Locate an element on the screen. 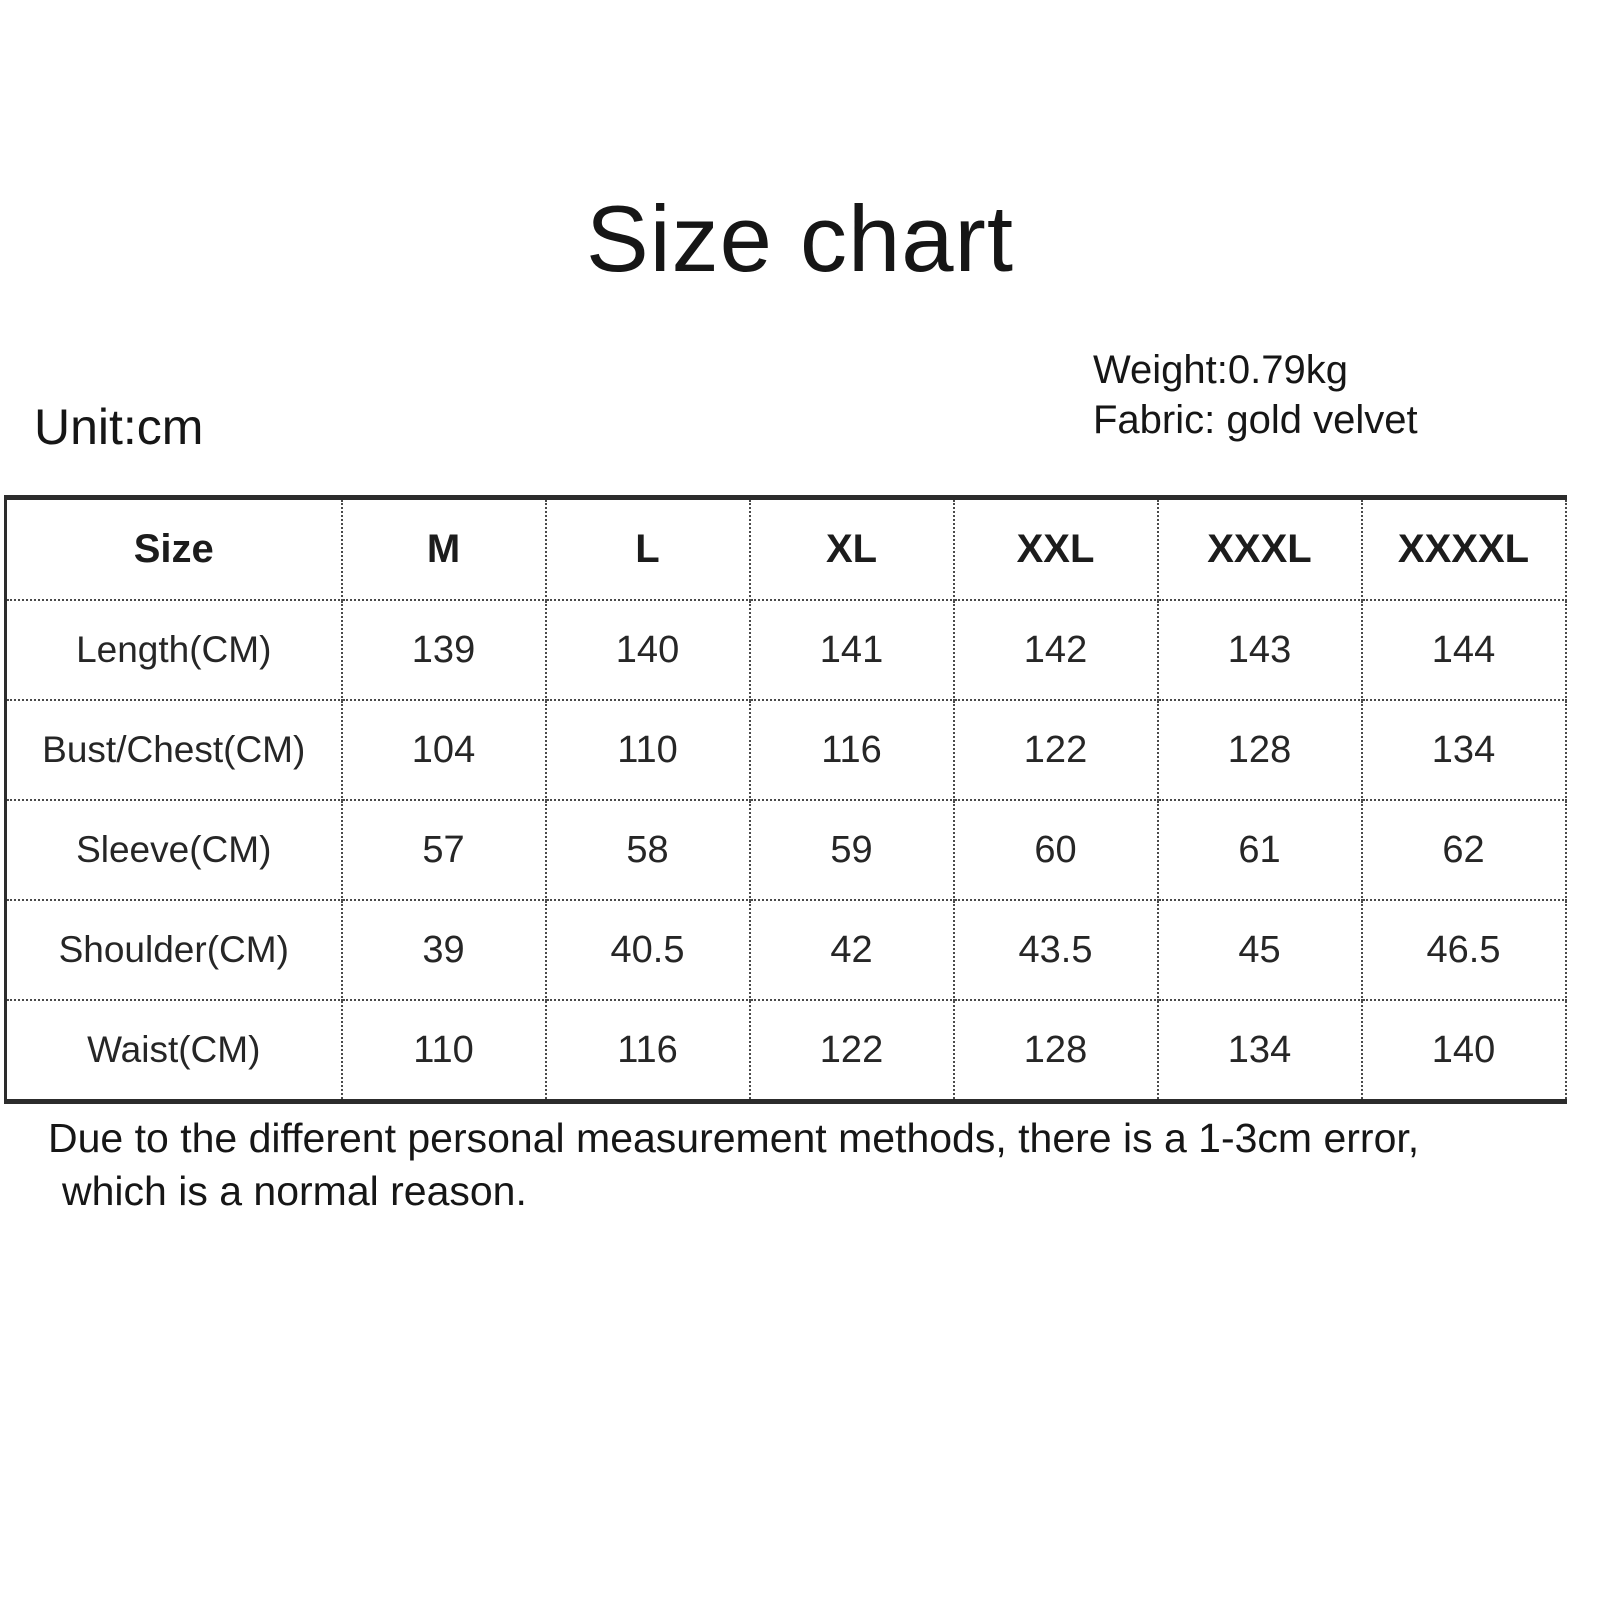 The height and width of the screenshot is (1600, 1600). cell-shoulder-xl: 42 is located at coordinates (851, 950).